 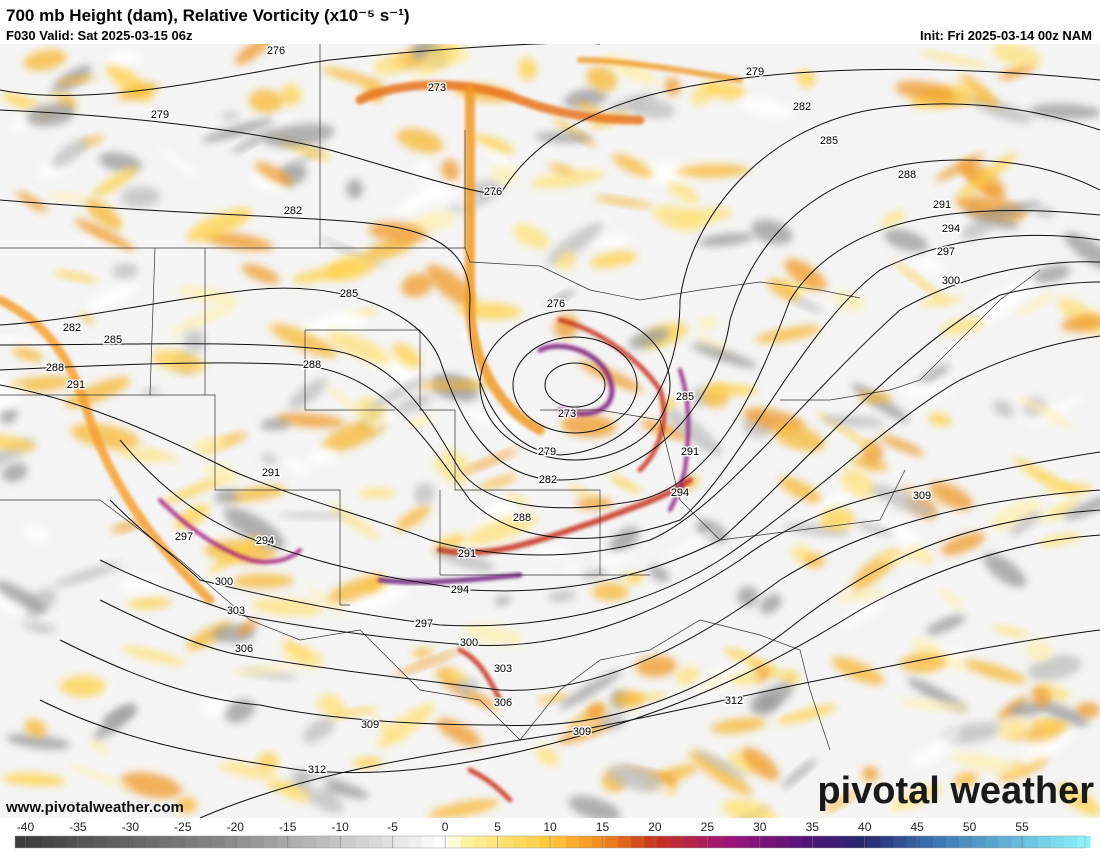 I want to click on contour-label: 288, so click(x=312, y=365).